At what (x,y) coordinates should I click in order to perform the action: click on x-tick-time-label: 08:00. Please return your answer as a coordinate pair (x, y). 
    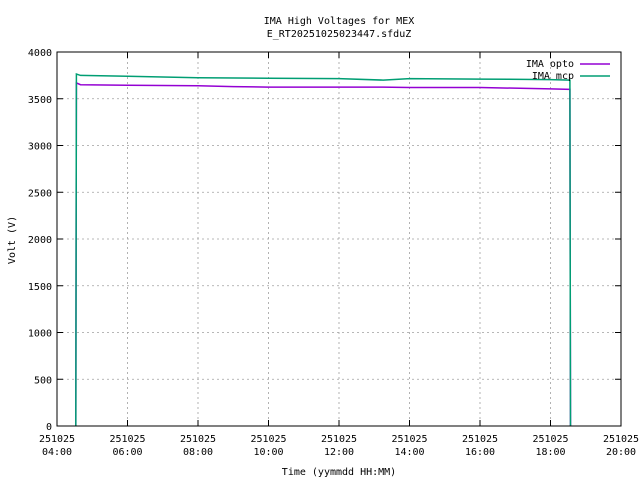
    Looking at the image, I should click on (198, 452).